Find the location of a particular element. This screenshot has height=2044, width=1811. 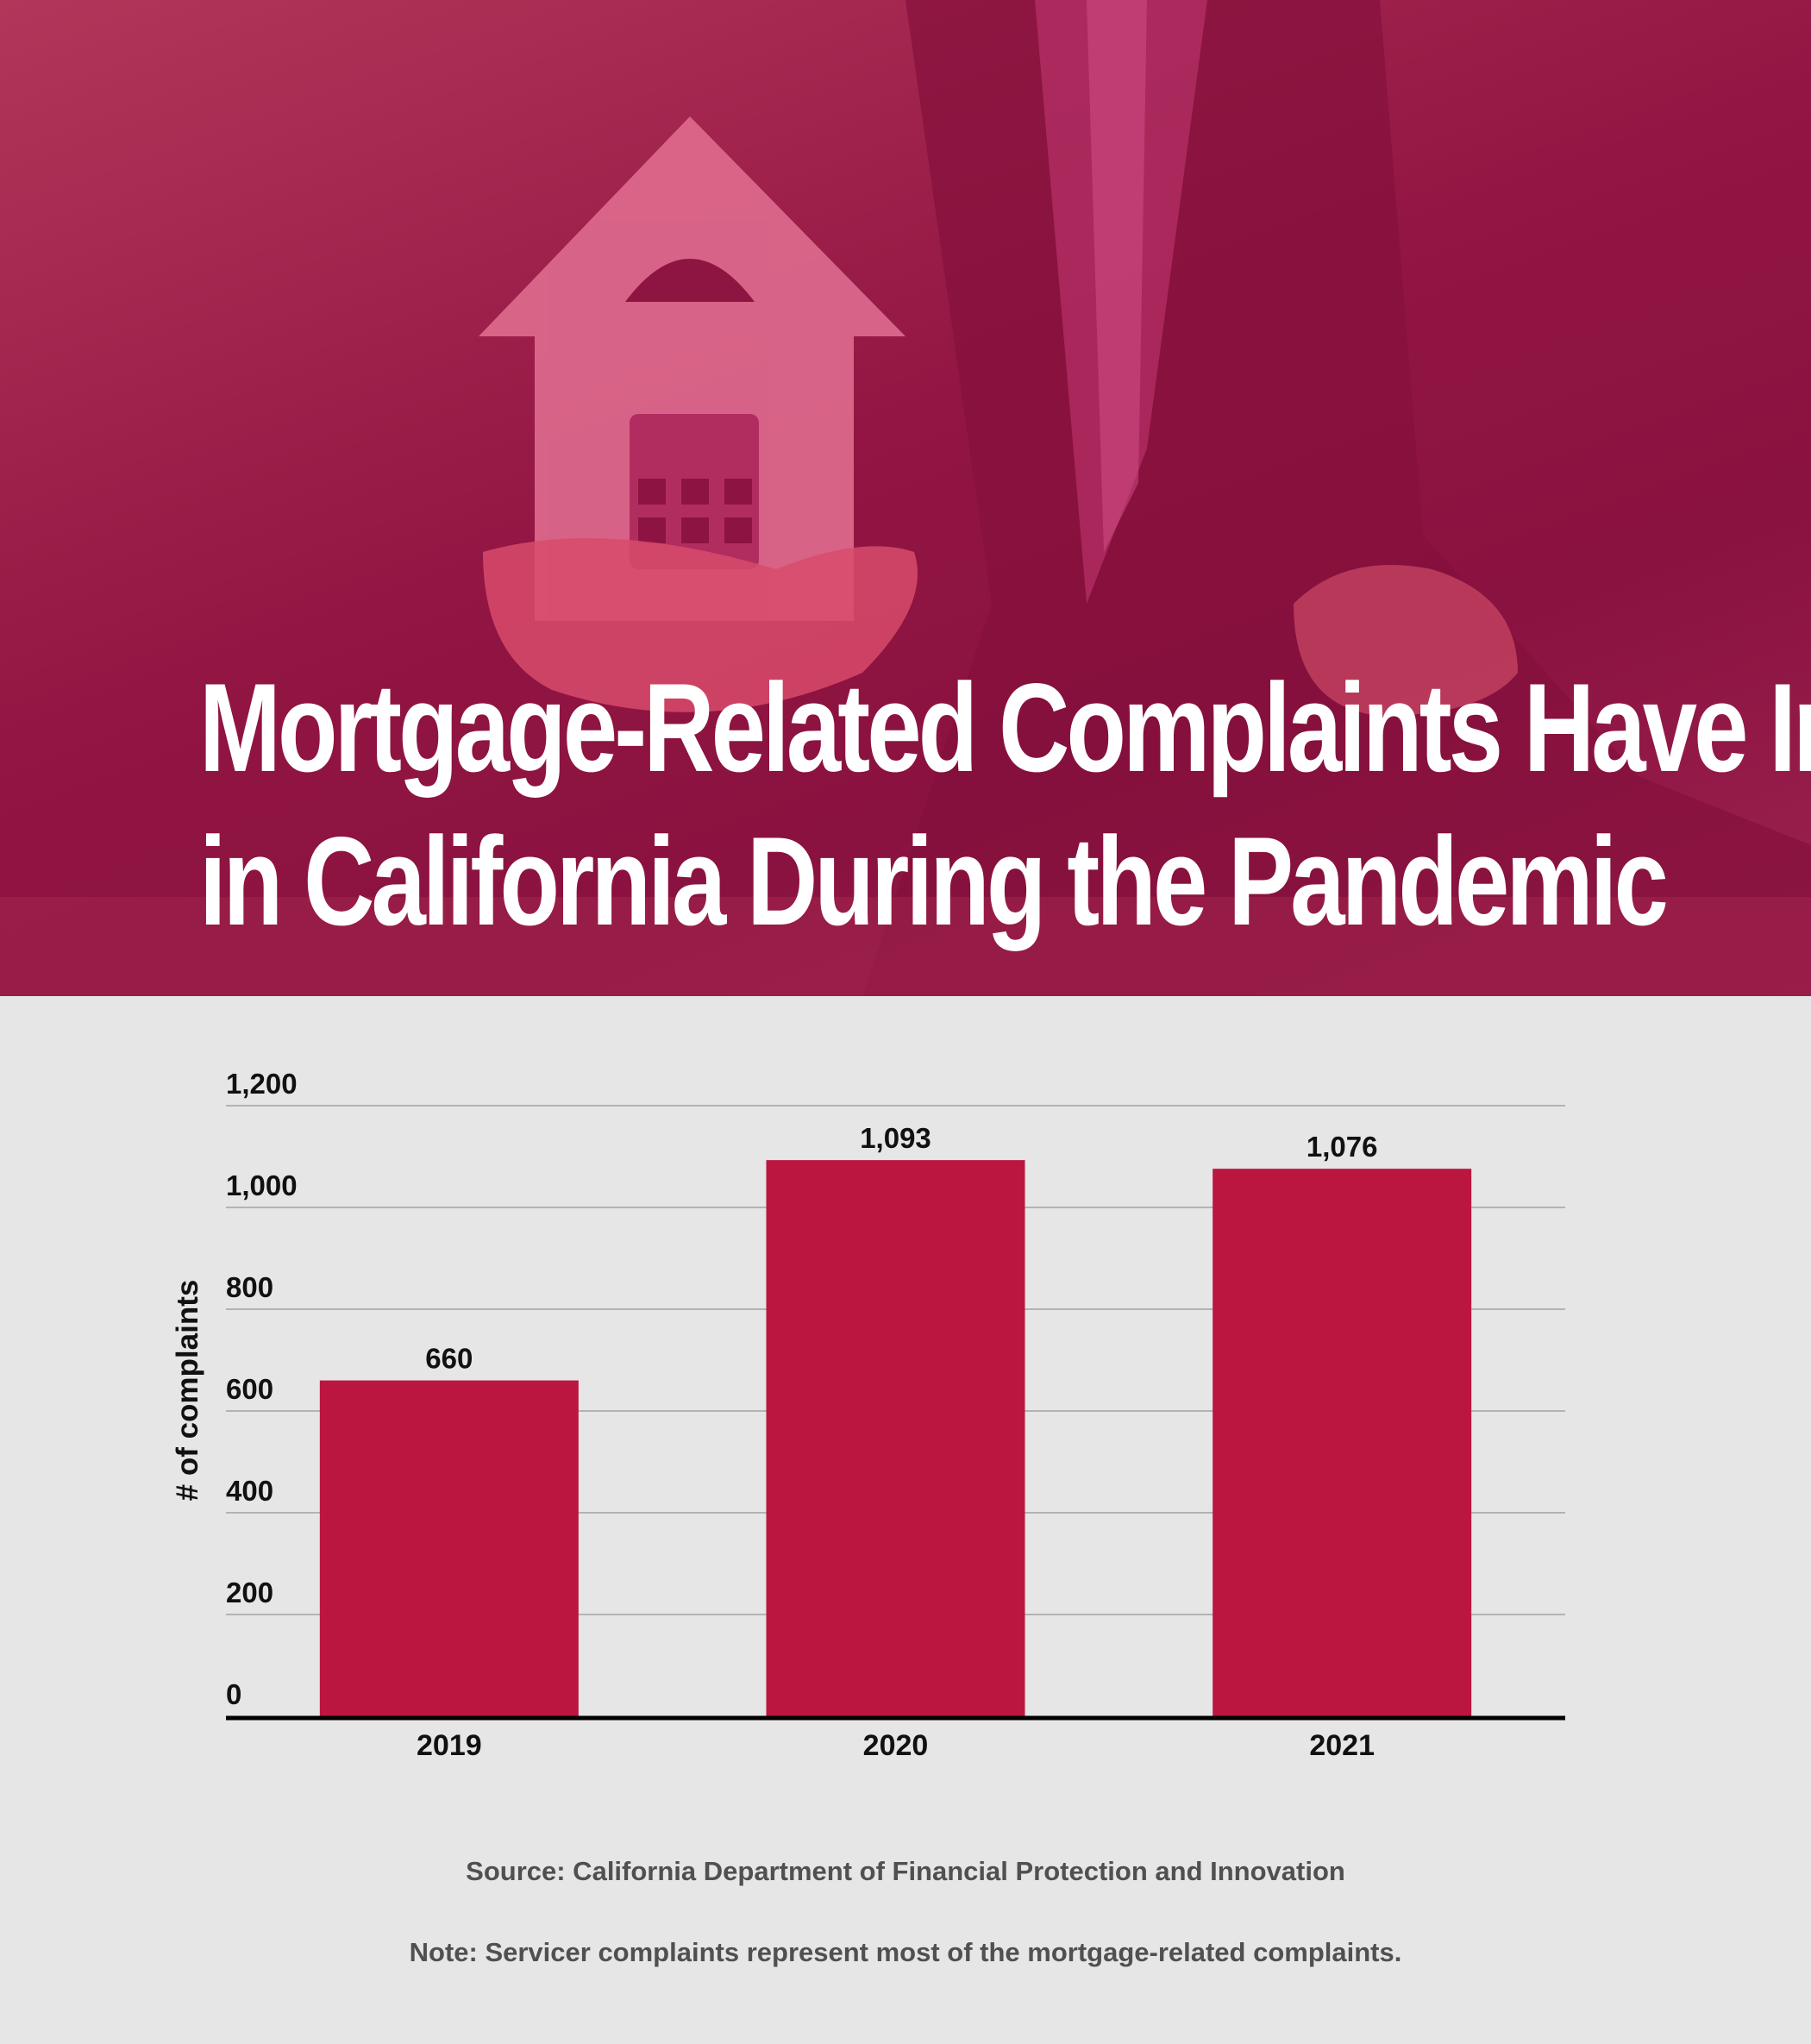

bar-value-label: 660 is located at coordinates (449, 1359).